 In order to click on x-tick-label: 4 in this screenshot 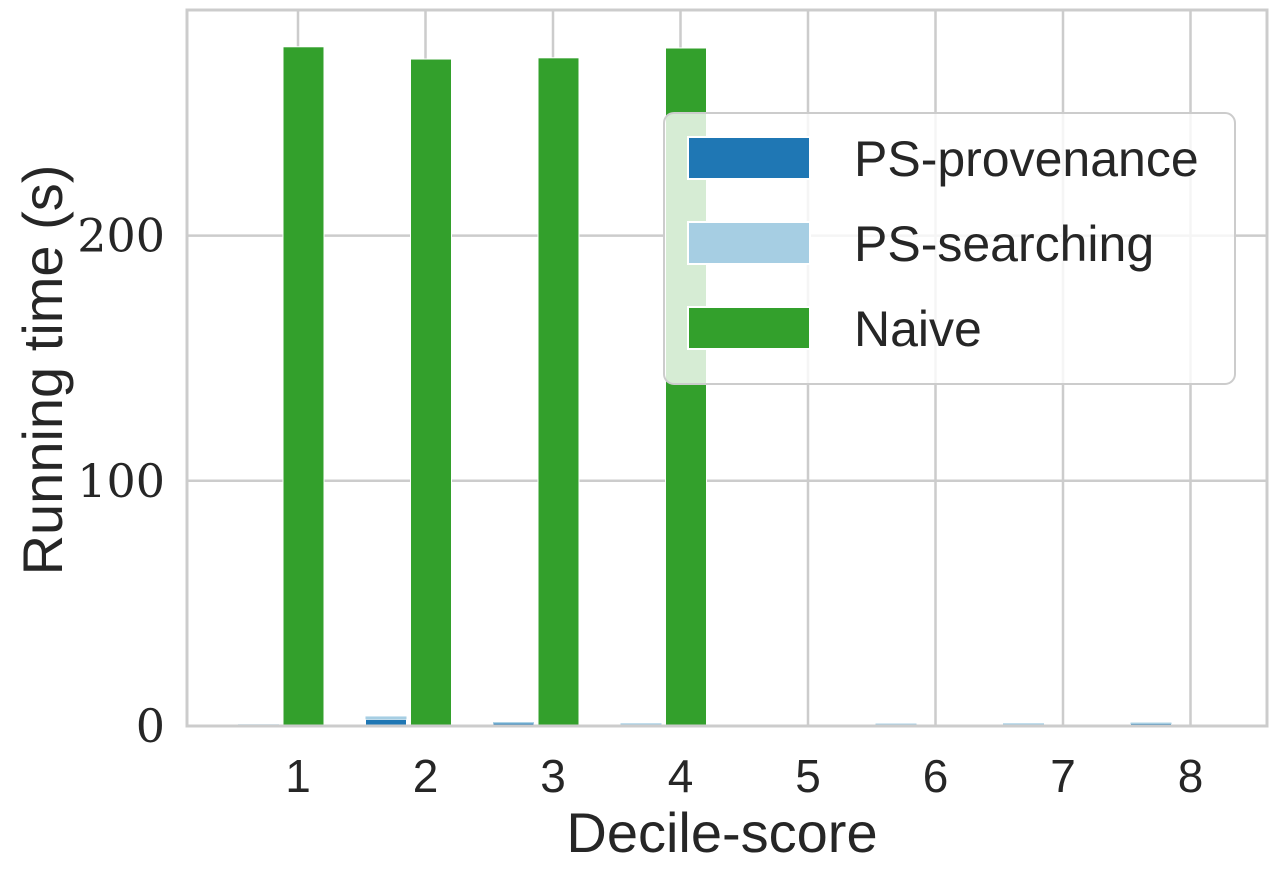, I will do `click(681, 776)`.